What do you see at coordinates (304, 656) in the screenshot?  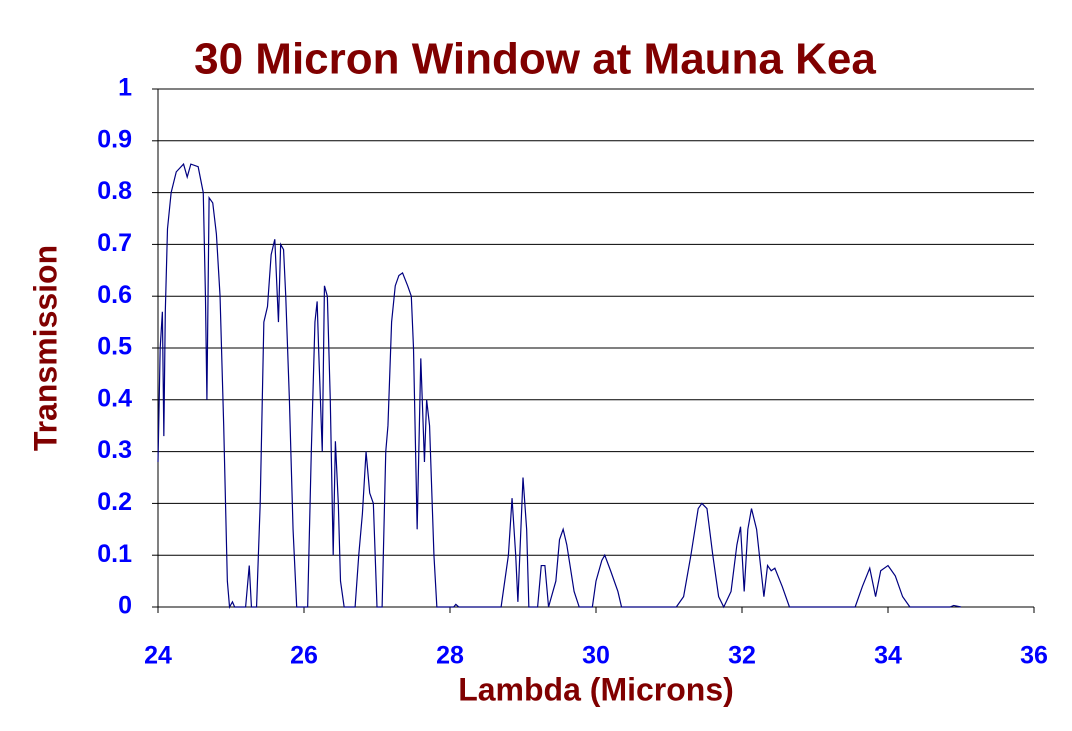 I see `x-tick-label: 26` at bounding box center [304, 656].